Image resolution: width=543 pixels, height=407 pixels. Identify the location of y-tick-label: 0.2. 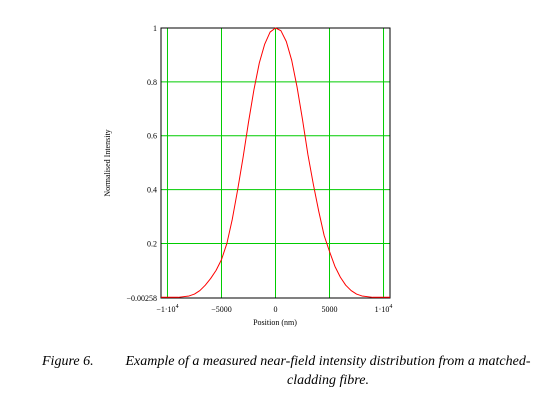
(152, 243).